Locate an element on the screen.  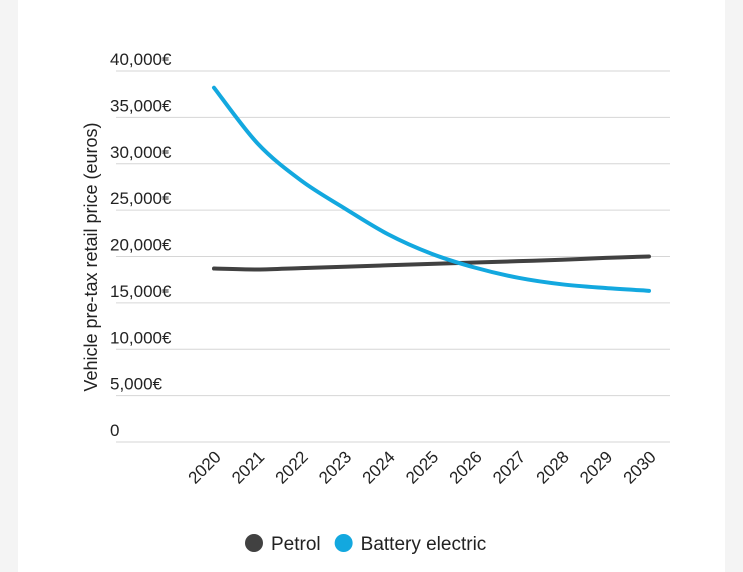
x-tick-label: 2023 is located at coordinates (335, 467).